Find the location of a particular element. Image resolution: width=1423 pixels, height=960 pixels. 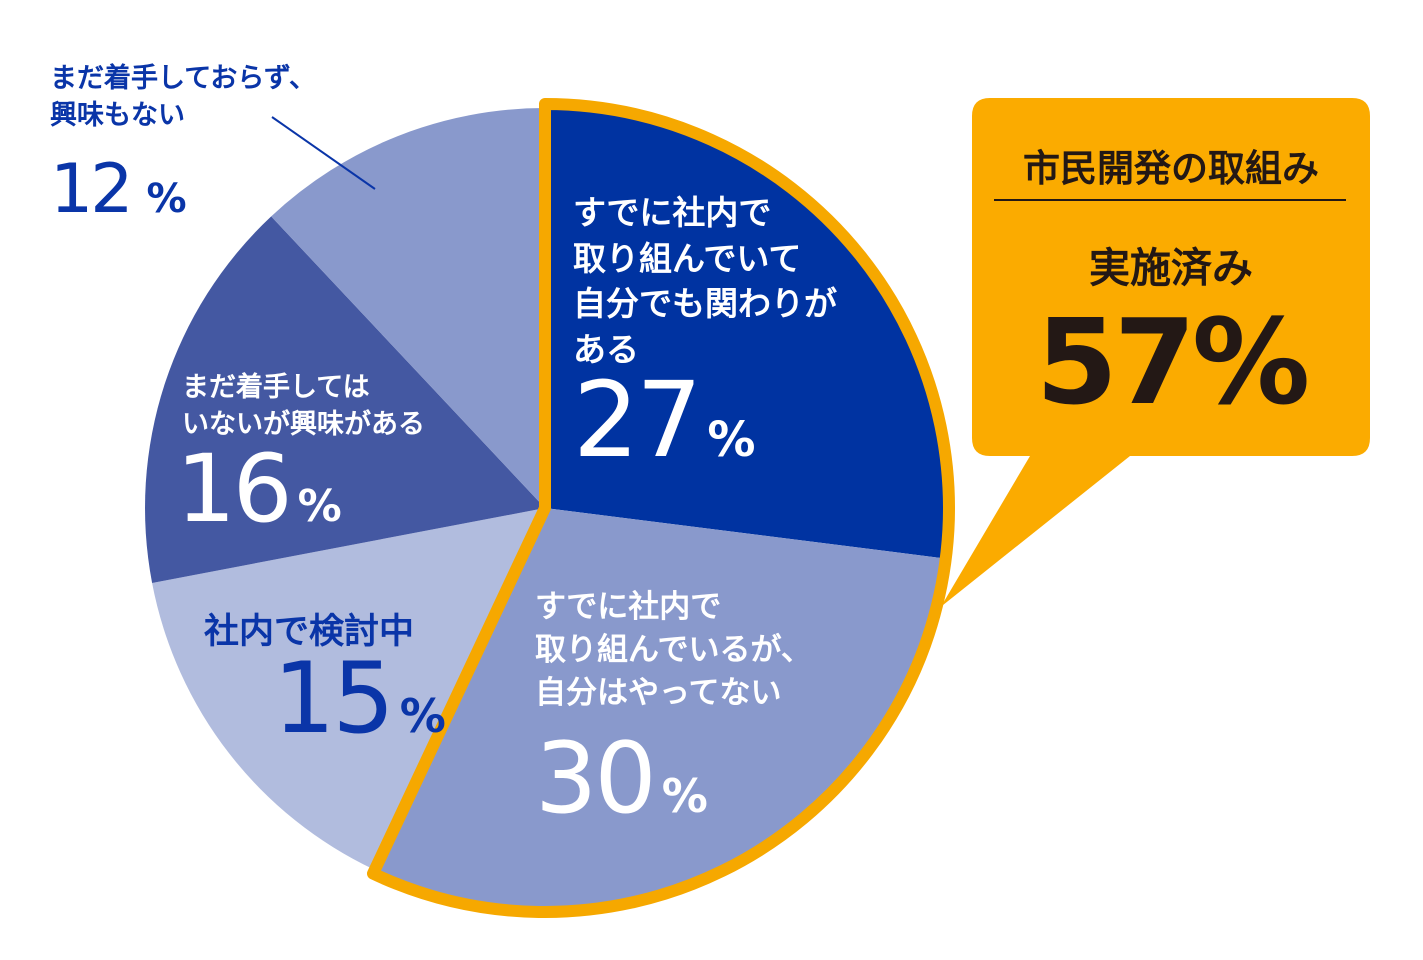

slice-value-2: 15 is located at coordinates (334, 699).